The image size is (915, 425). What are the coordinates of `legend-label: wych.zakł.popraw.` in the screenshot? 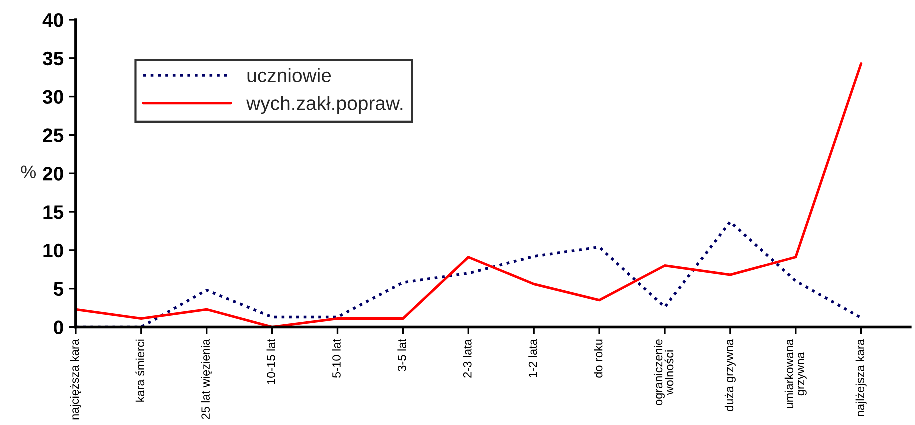 It's located at (324, 105).